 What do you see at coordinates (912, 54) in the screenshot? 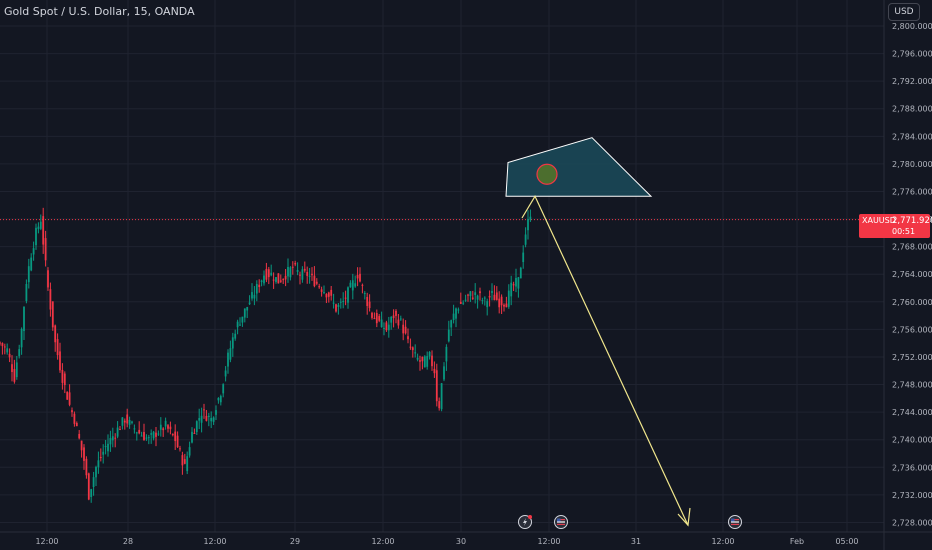
I see `price-tick-label: 2,796.000` at bounding box center [912, 54].